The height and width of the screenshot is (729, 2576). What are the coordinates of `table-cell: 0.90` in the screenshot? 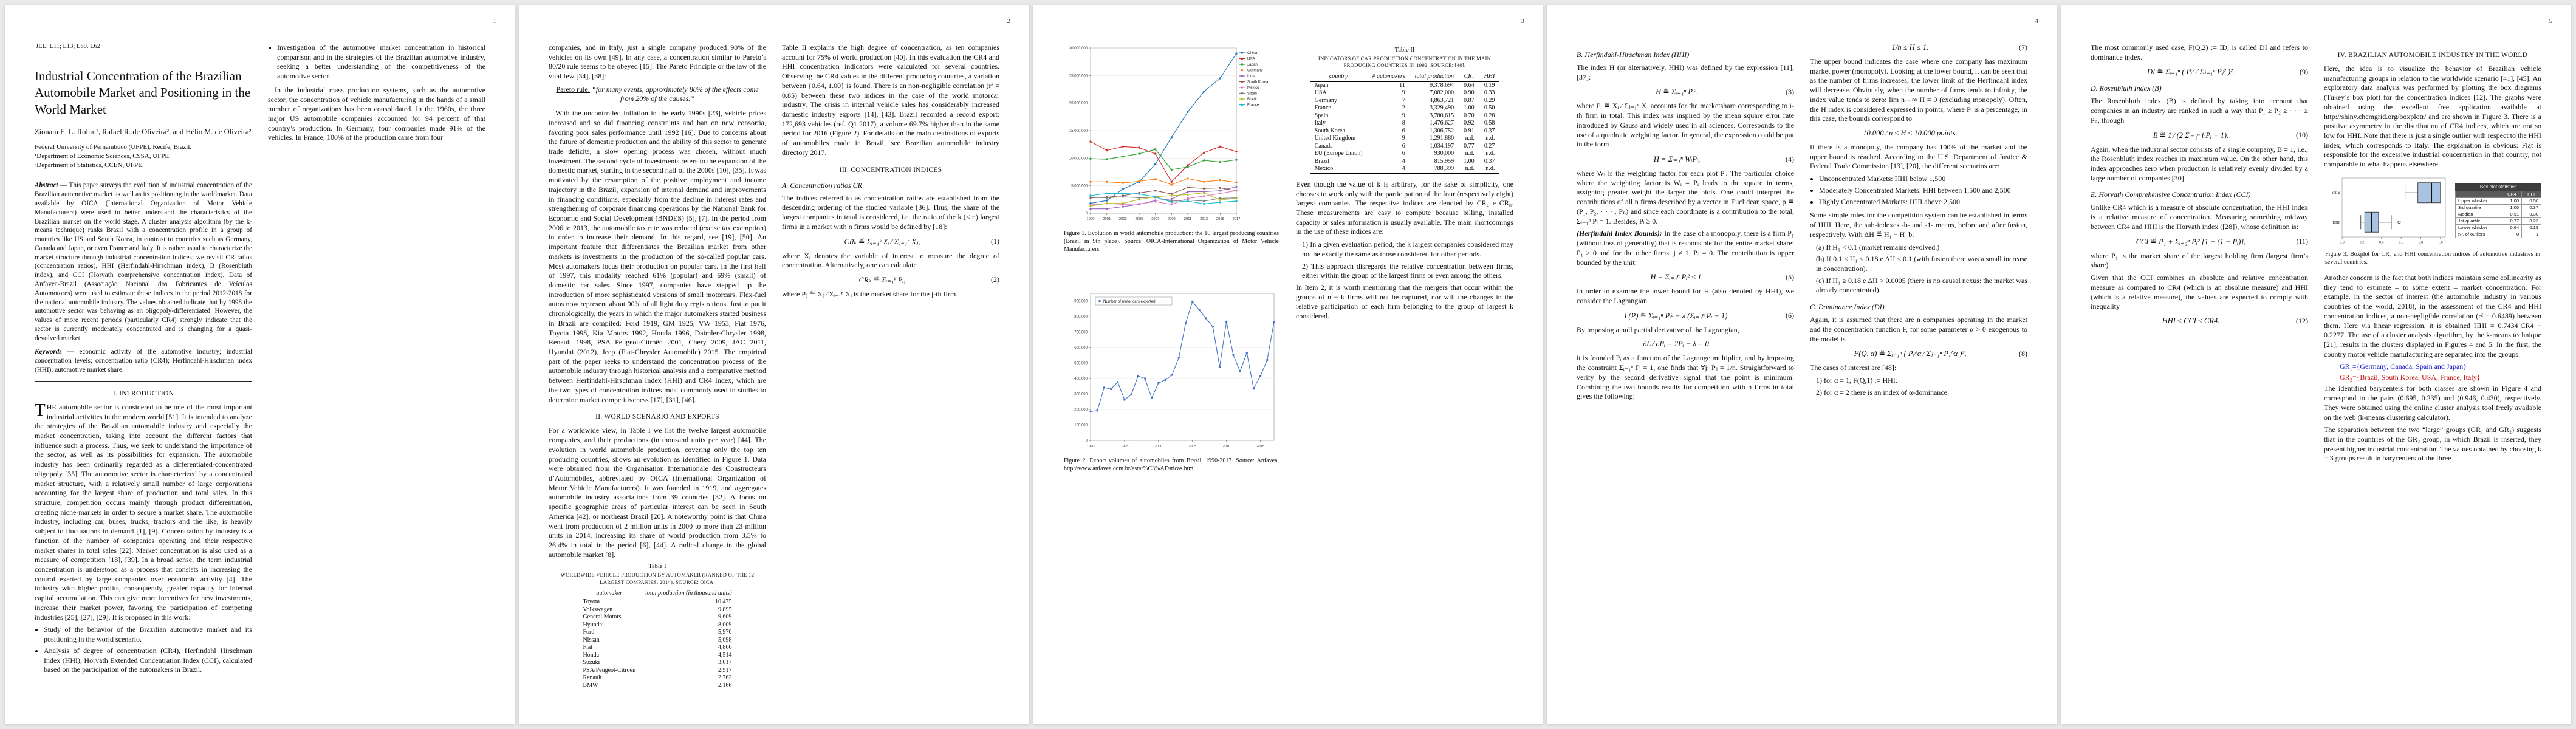 It's located at (1469, 93).